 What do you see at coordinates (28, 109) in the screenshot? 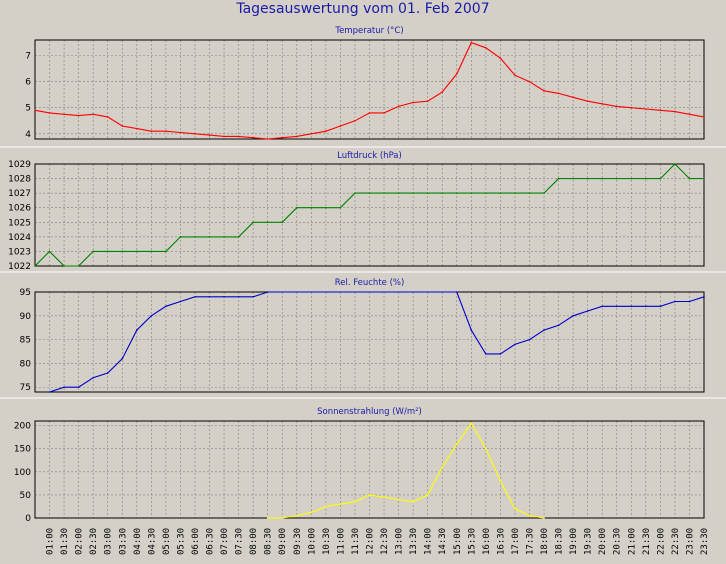
I see `y-tick-label: 5` at bounding box center [28, 109].